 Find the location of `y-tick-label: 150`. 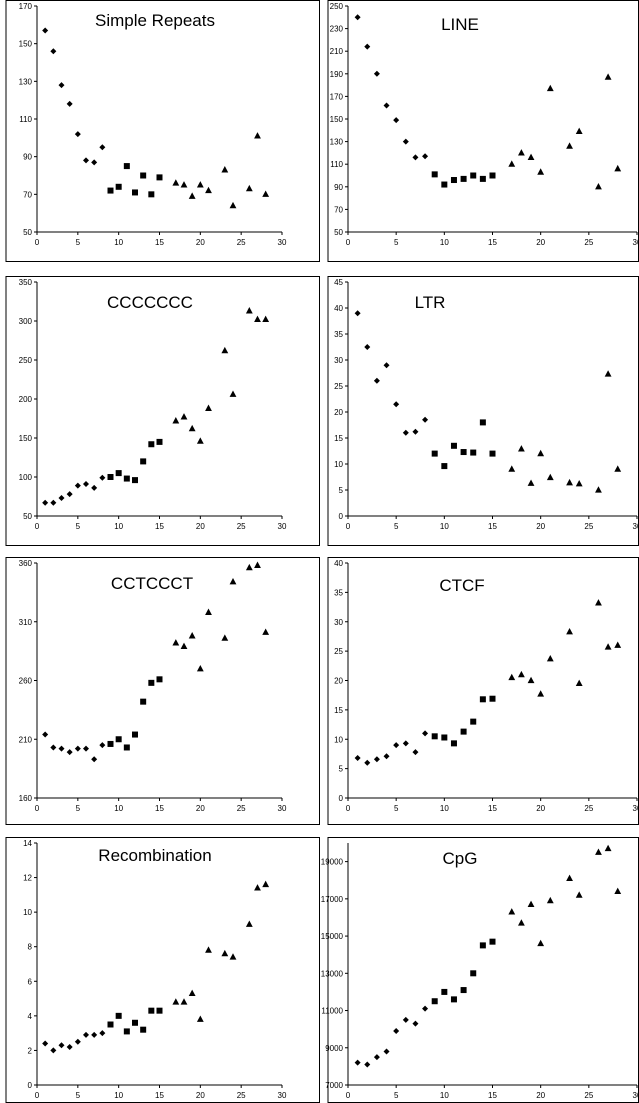

y-tick-label: 150 is located at coordinates (337, 119).